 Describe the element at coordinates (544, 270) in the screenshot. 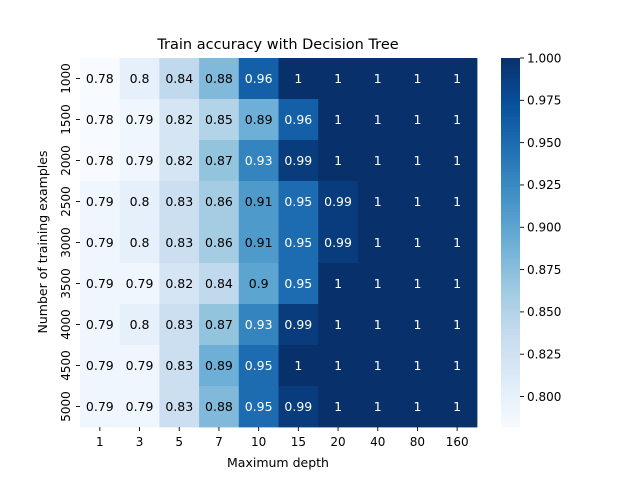

I see `colorbar-tick-label: 0.875` at that location.